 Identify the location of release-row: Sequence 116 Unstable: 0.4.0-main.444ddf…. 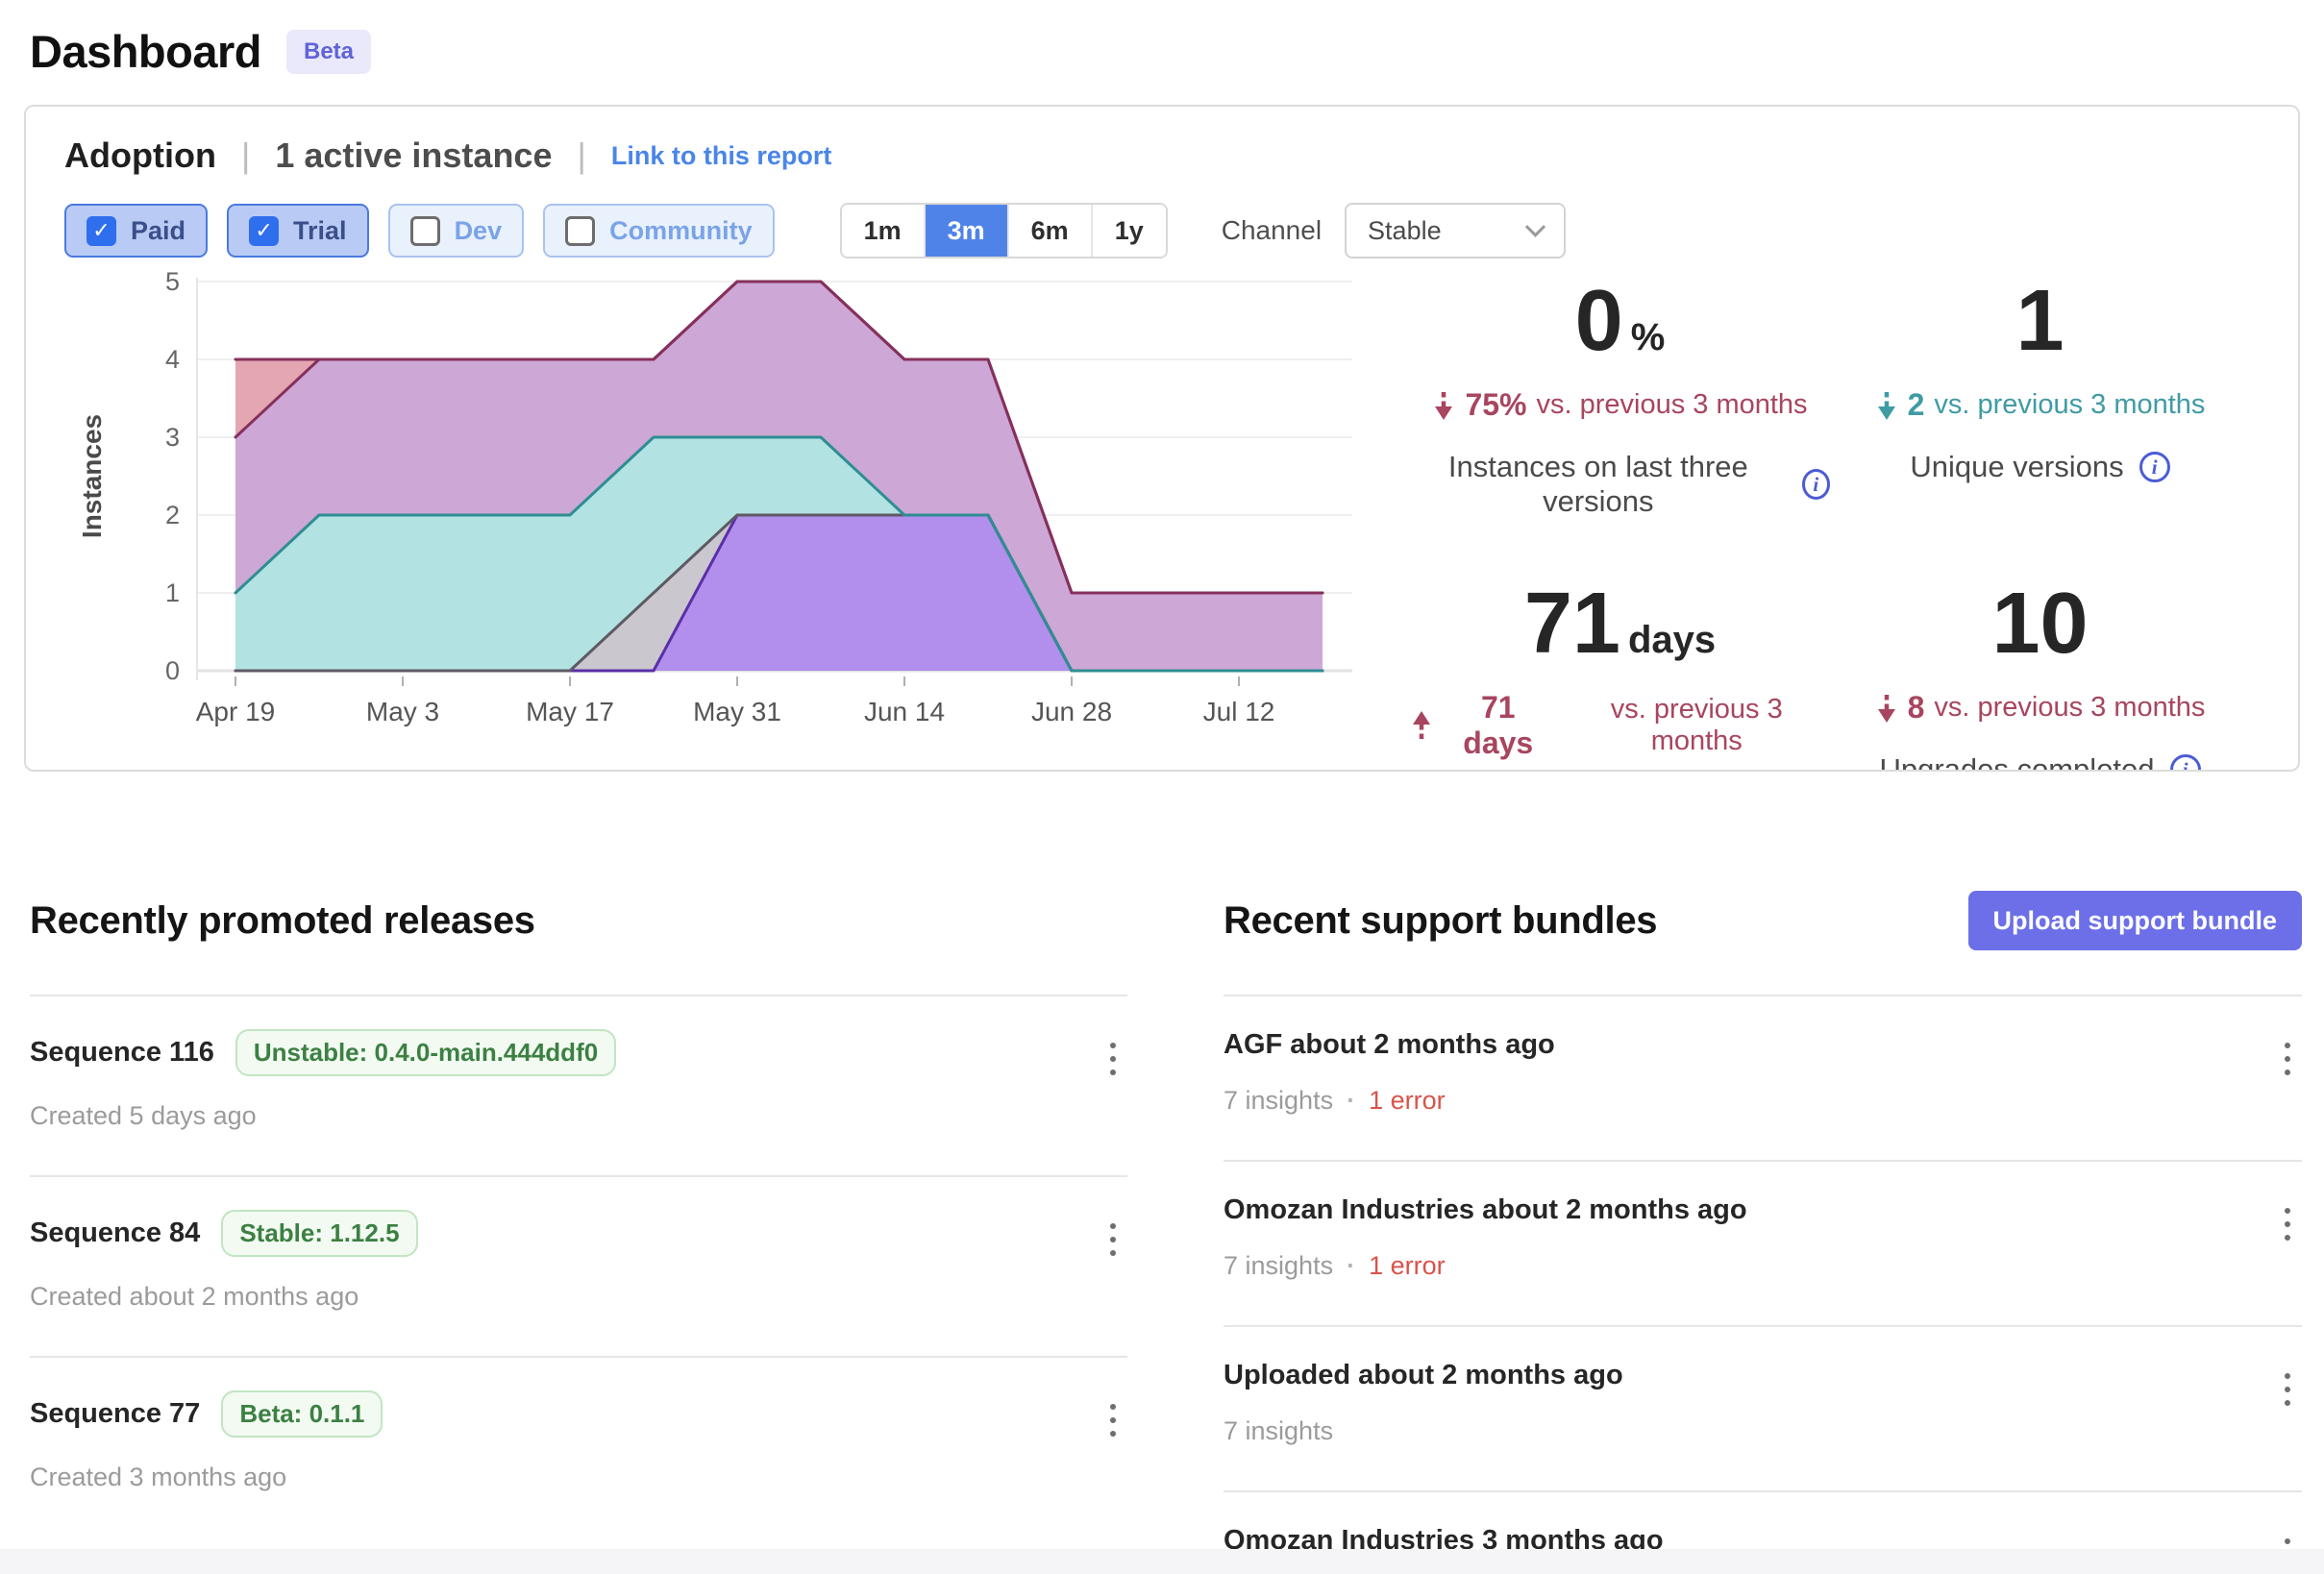
(578, 1086).